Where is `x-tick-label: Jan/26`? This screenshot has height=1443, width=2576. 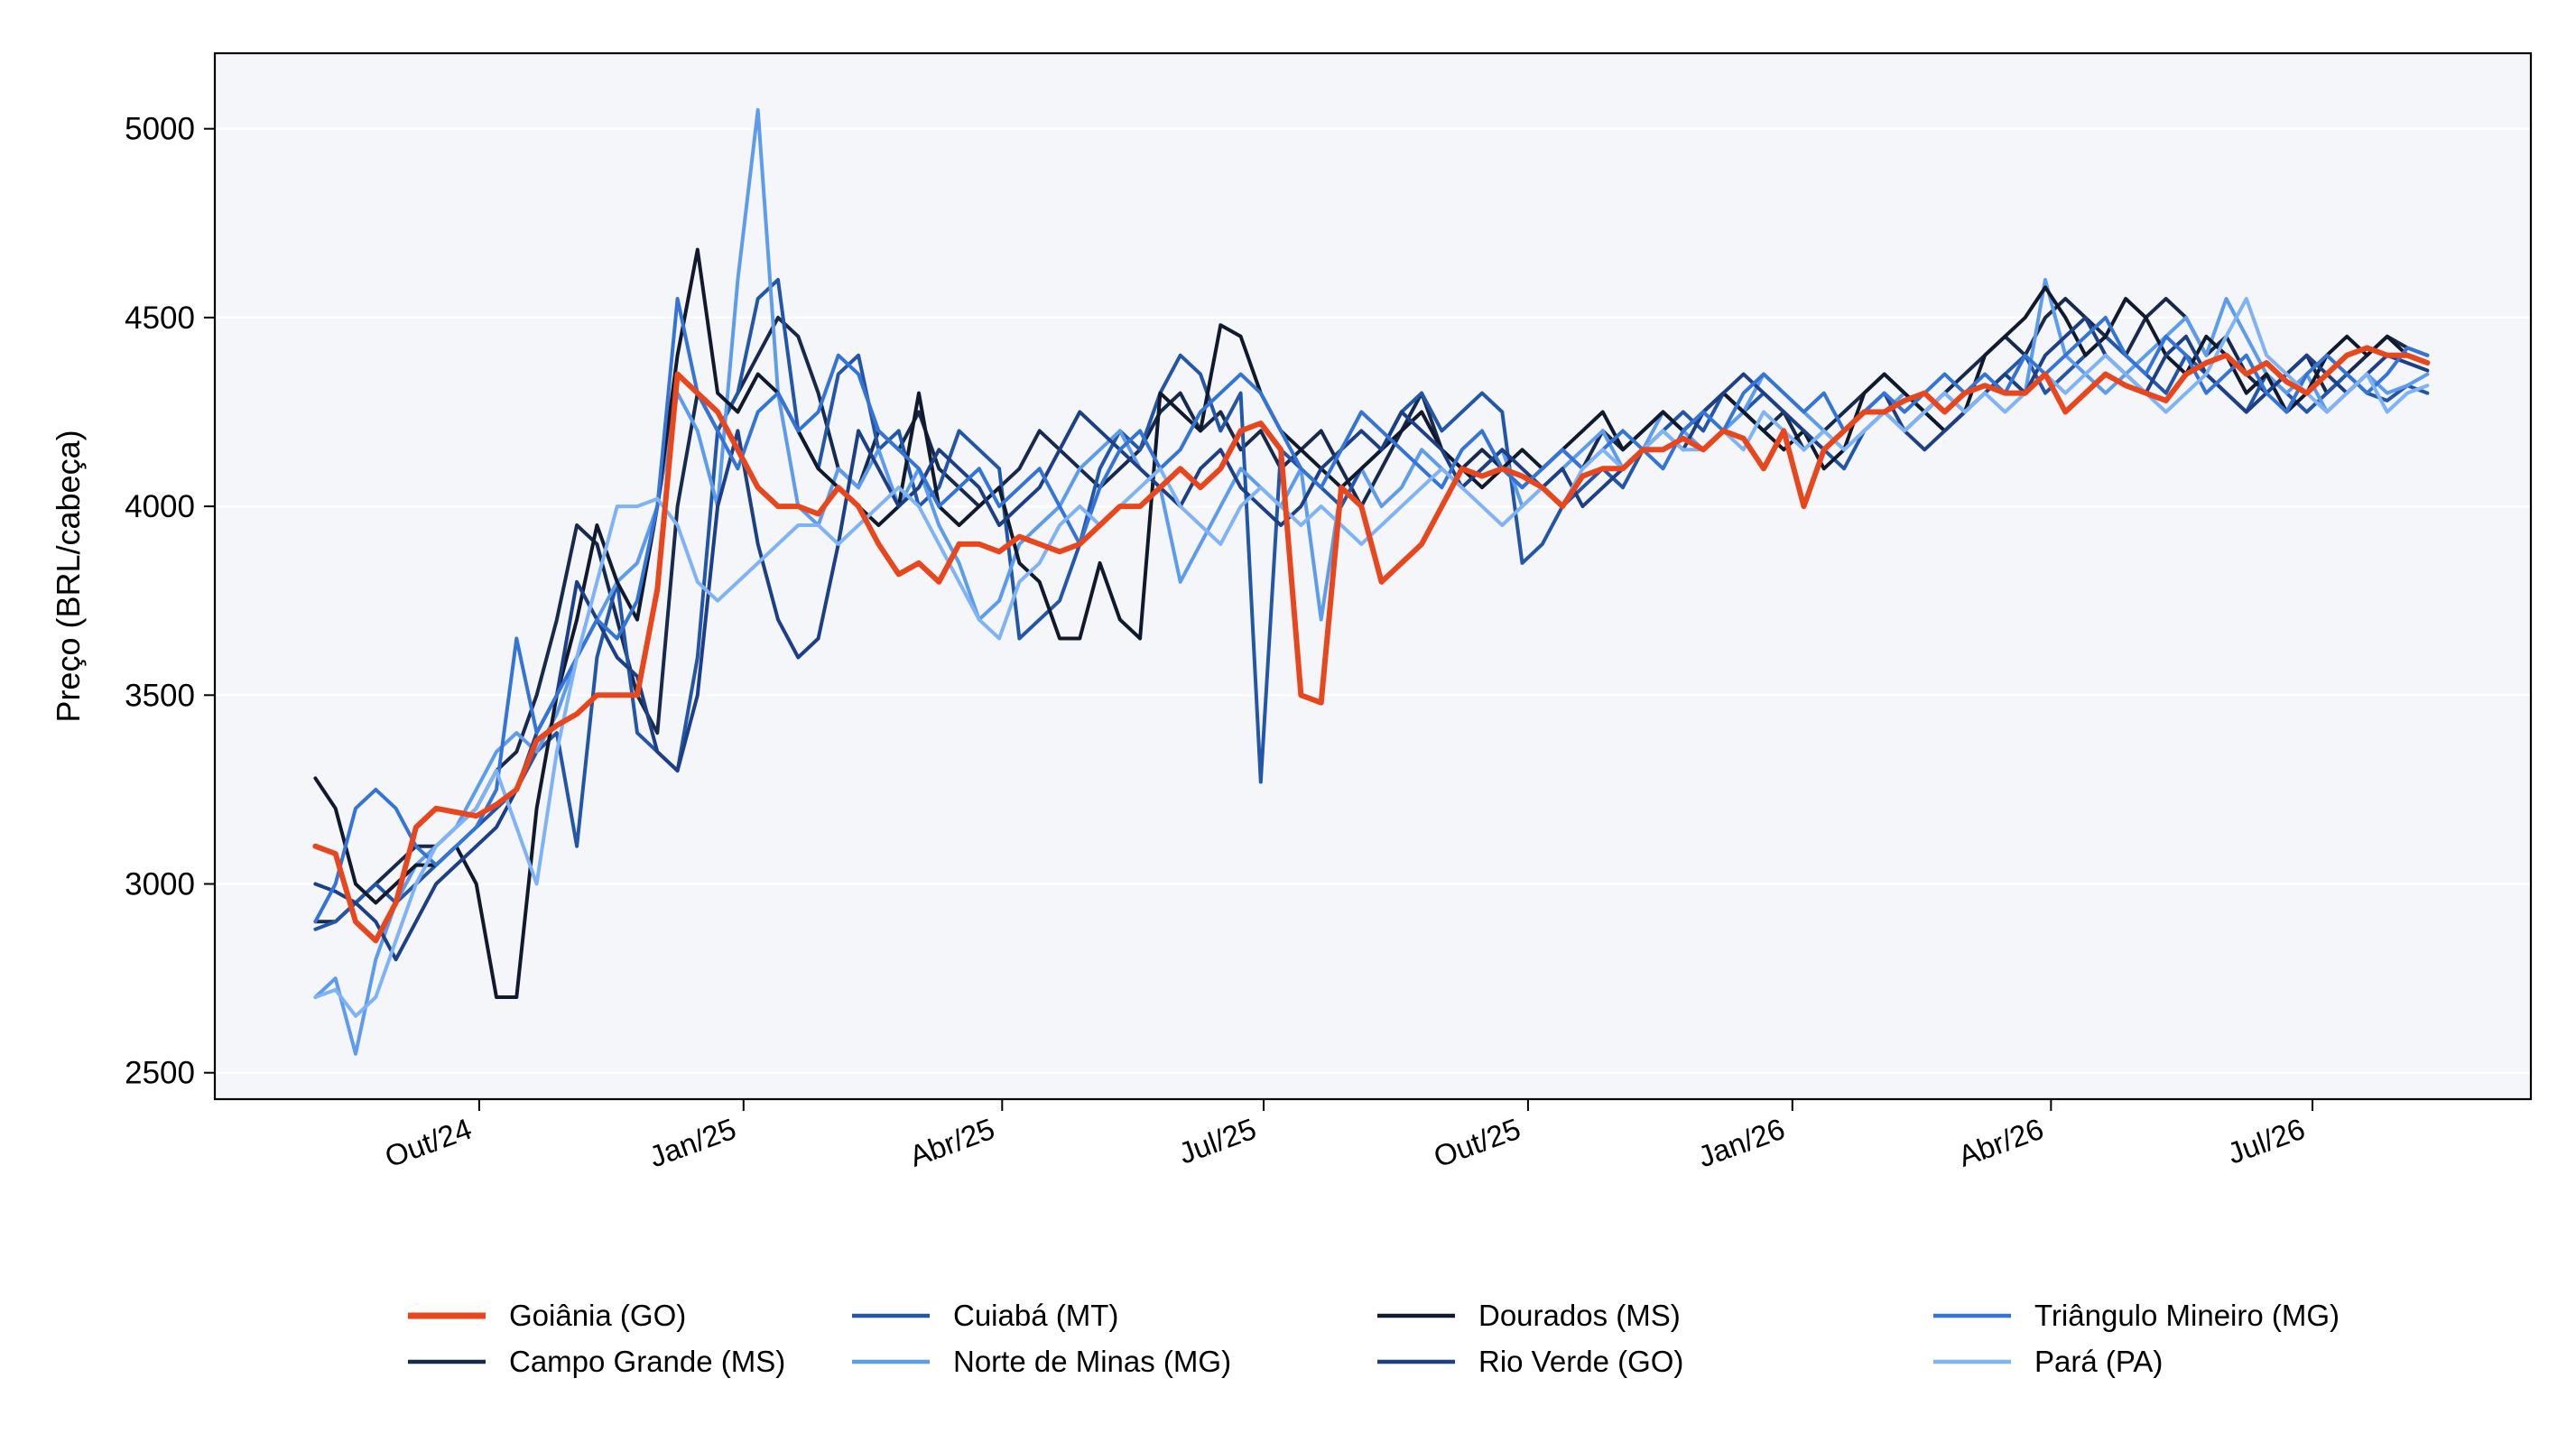 x-tick-label: Jan/26 is located at coordinates (1741, 1143).